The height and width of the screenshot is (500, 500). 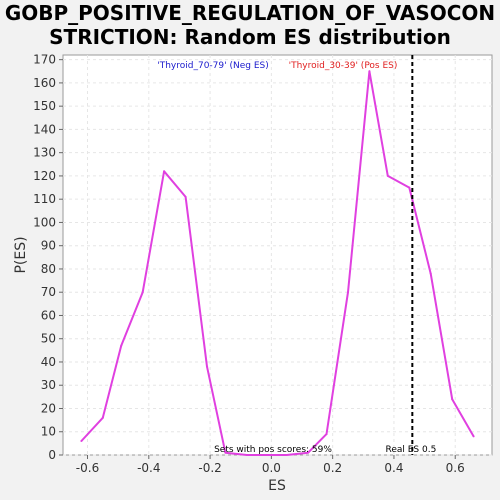 What do you see at coordinates (393, 468) in the screenshot?
I see `x-tick-label: 0.4` at bounding box center [393, 468].